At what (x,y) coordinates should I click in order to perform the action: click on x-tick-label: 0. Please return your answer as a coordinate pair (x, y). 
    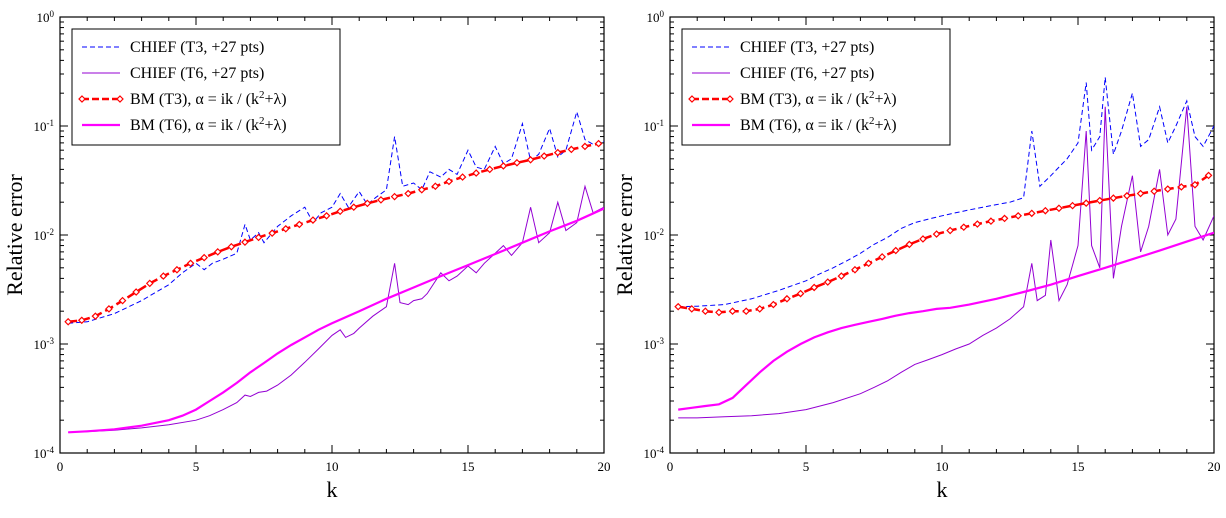
    Looking at the image, I should click on (670, 466).